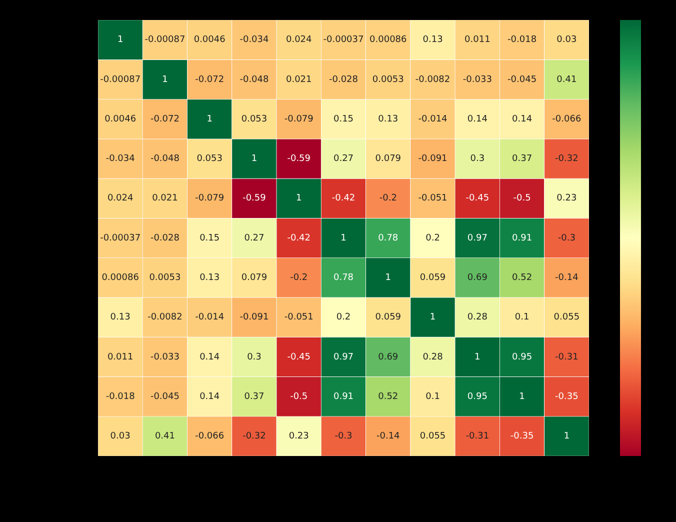 The width and height of the screenshot is (676, 522). What do you see at coordinates (433, 357) in the screenshot?
I see `data-label: 0.28` at bounding box center [433, 357].